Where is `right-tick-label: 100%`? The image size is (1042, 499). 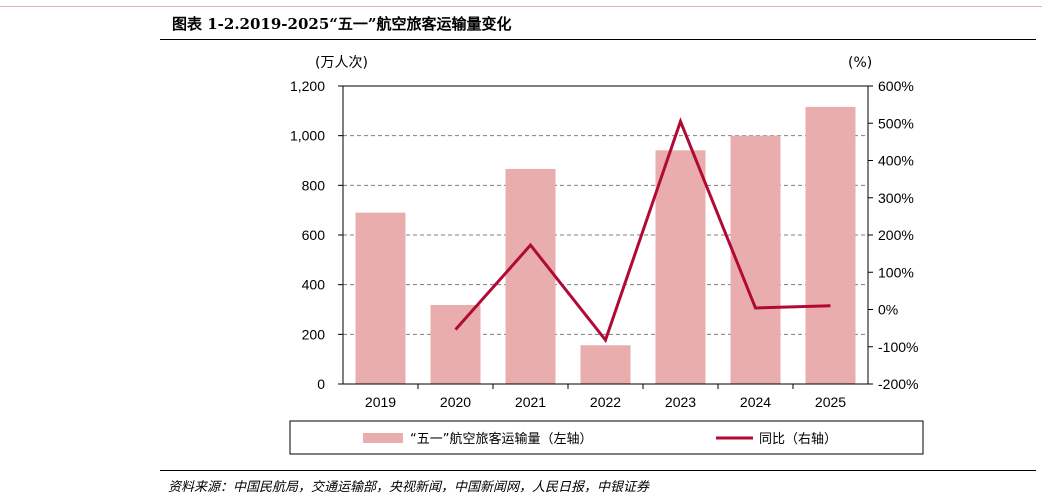 right-tick-label: 100% is located at coordinates (896, 272).